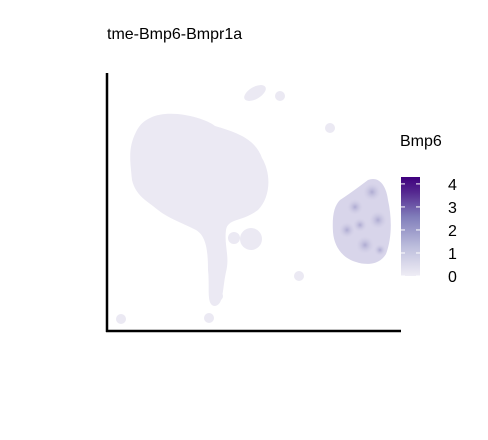  Describe the element at coordinates (175, 34) in the screenshot. I see `chart-title: tme-Bmp6-Bmpr1a` at that location.